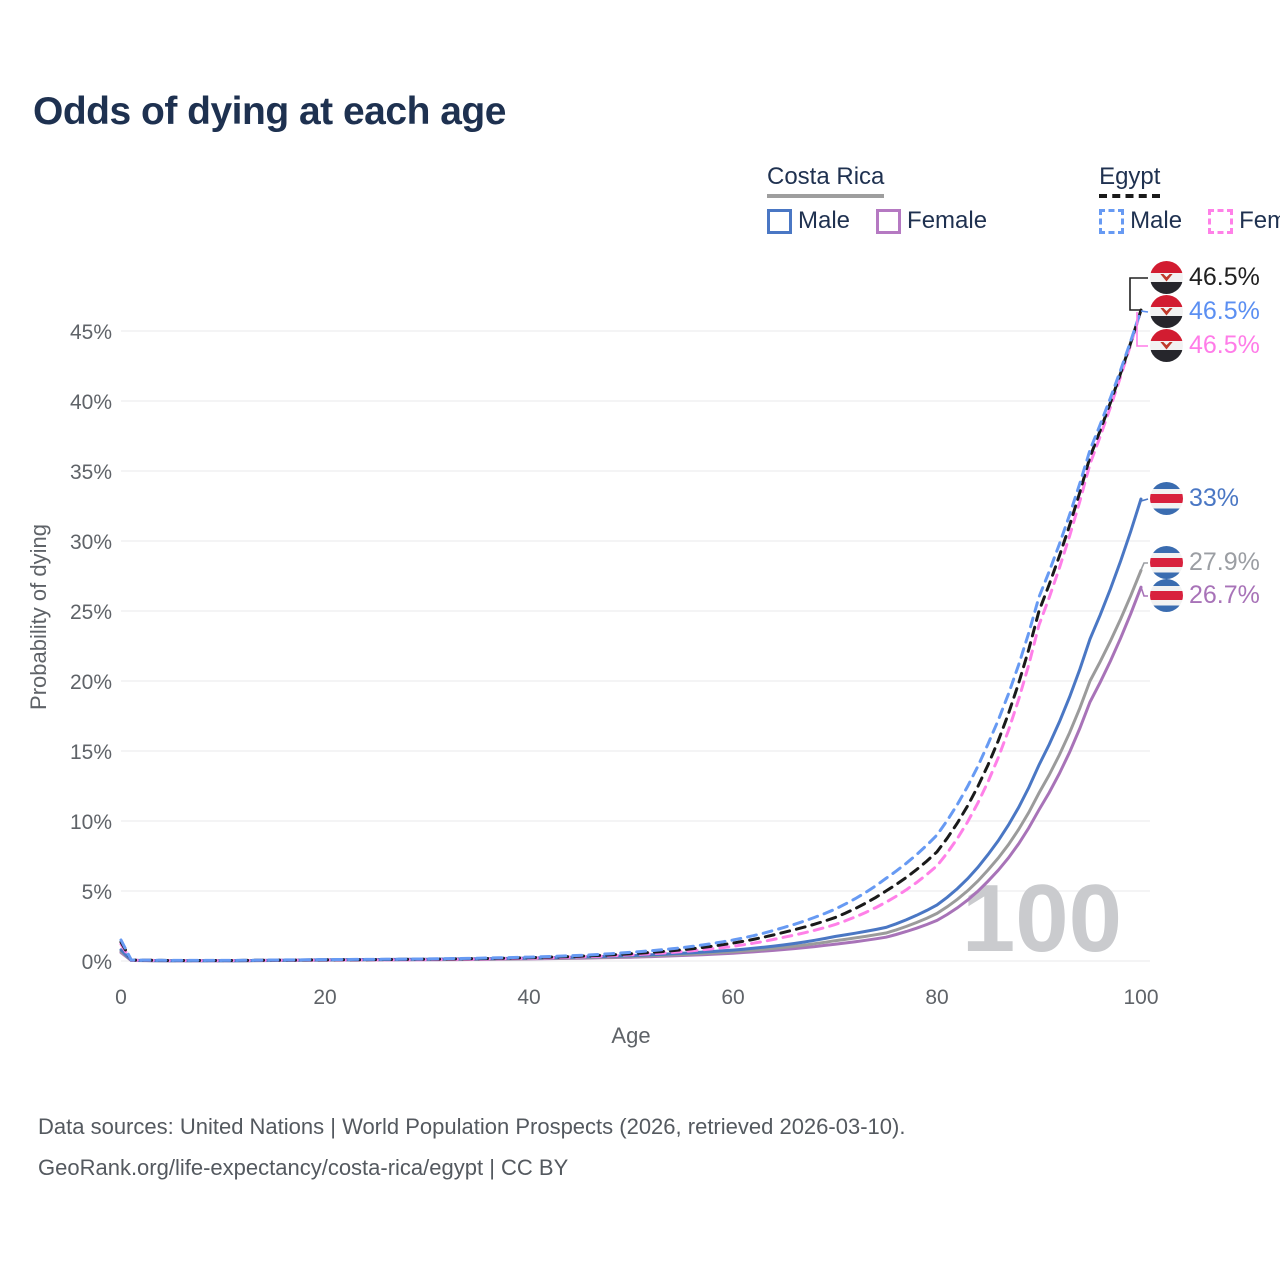 The image size is (1280, 1280). I want to click on annotation-egypt-male: 46.5%, so click(1205, 311).